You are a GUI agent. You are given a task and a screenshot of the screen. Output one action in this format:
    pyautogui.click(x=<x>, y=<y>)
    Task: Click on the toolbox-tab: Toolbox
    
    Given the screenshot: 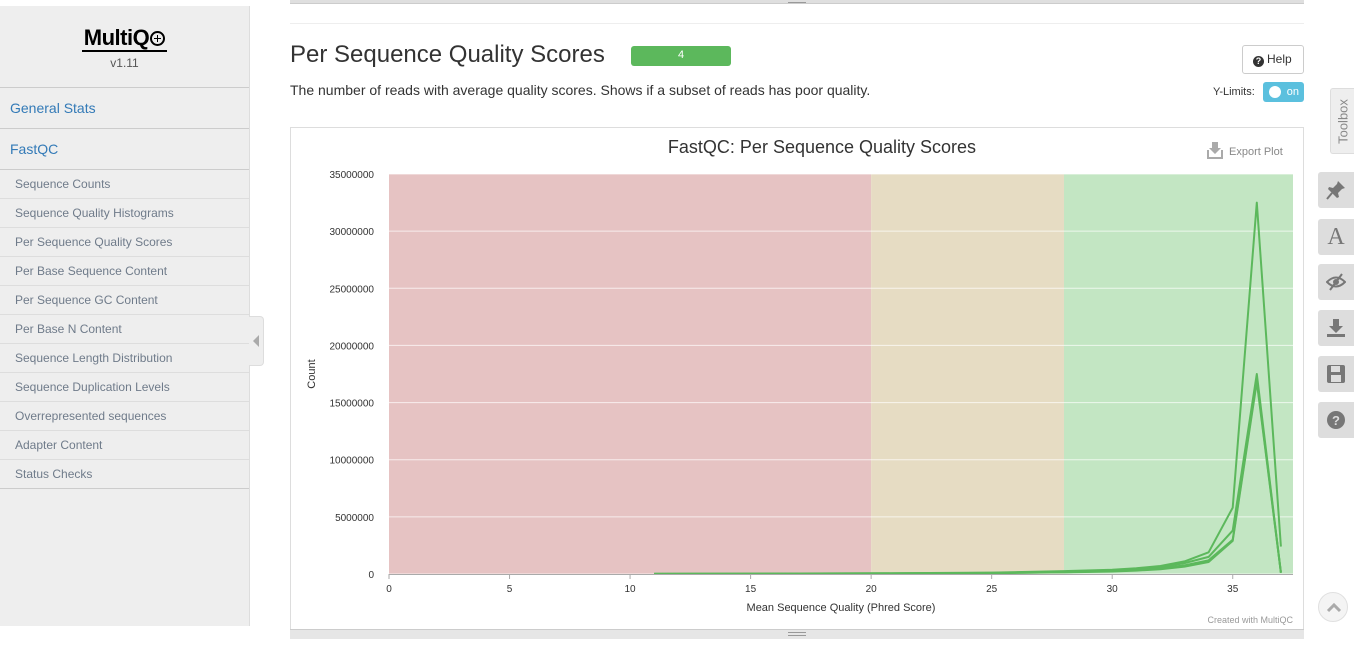 What is the action you would take?
    pyautogui.click(x=1342, y=121)
    